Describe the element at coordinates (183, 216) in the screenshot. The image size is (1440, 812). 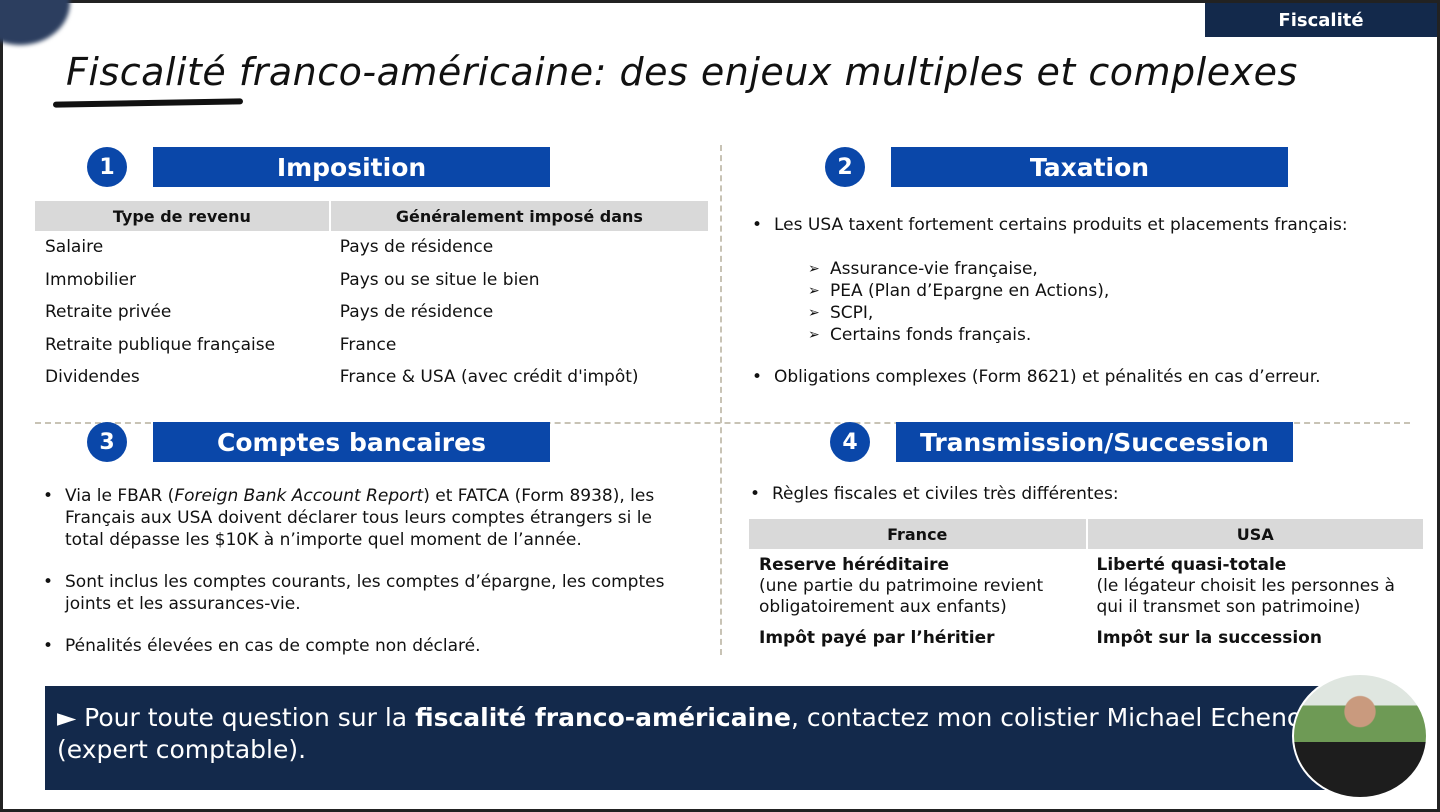
I see `col-header: Type de revenu` at that location.